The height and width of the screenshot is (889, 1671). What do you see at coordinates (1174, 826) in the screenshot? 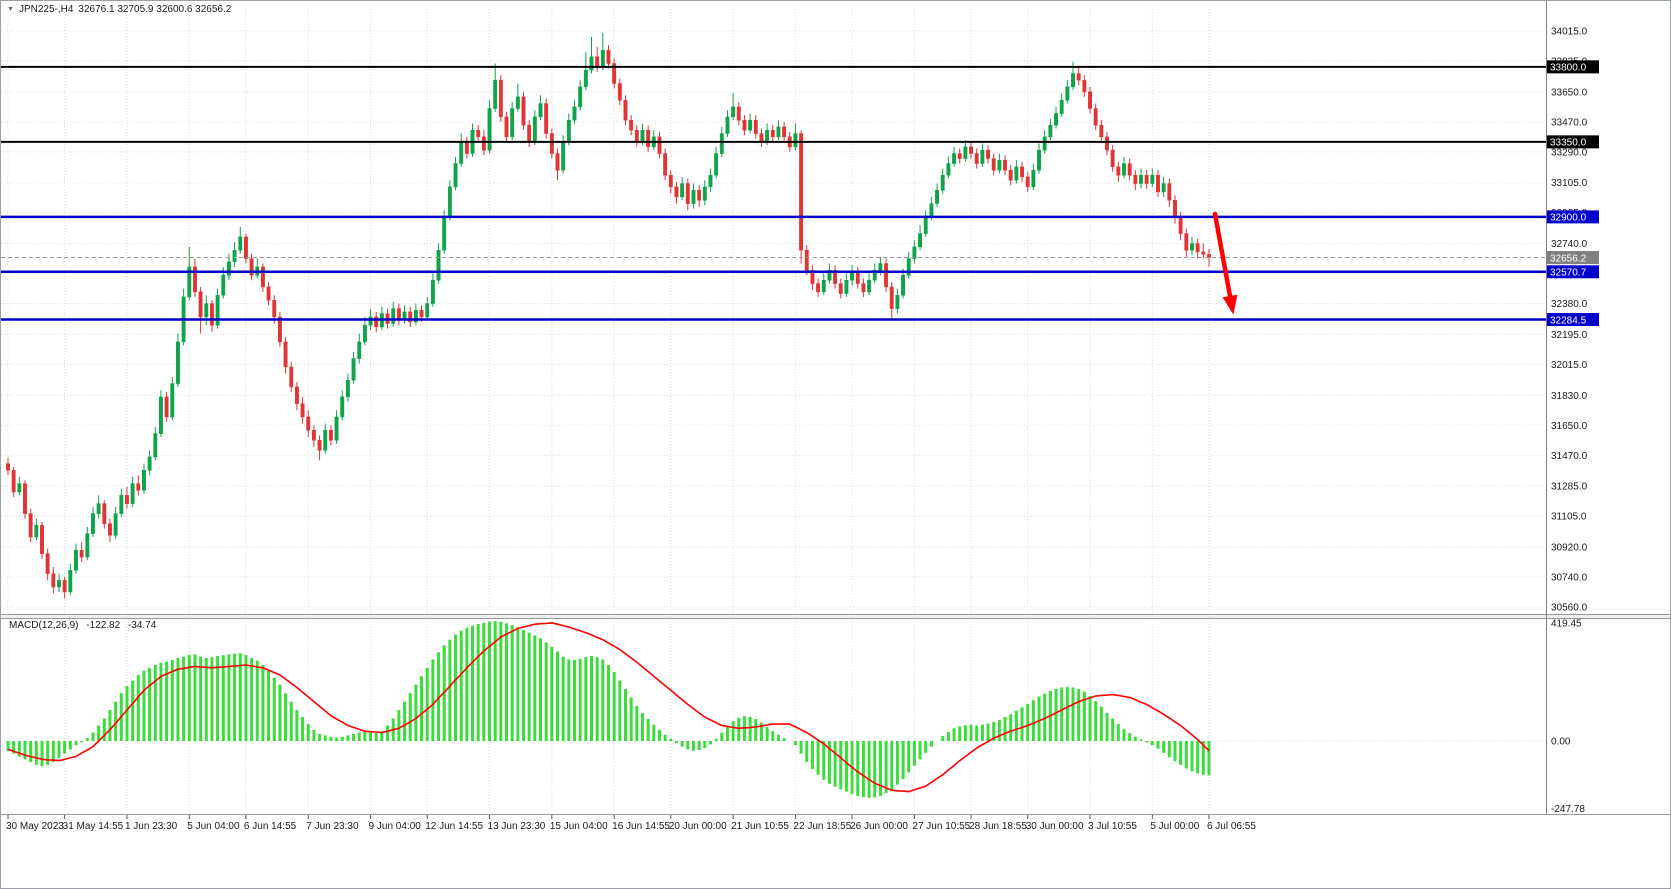
I see `svg-text: 5 Jul 00:00` at bounding box center [1174, 826].